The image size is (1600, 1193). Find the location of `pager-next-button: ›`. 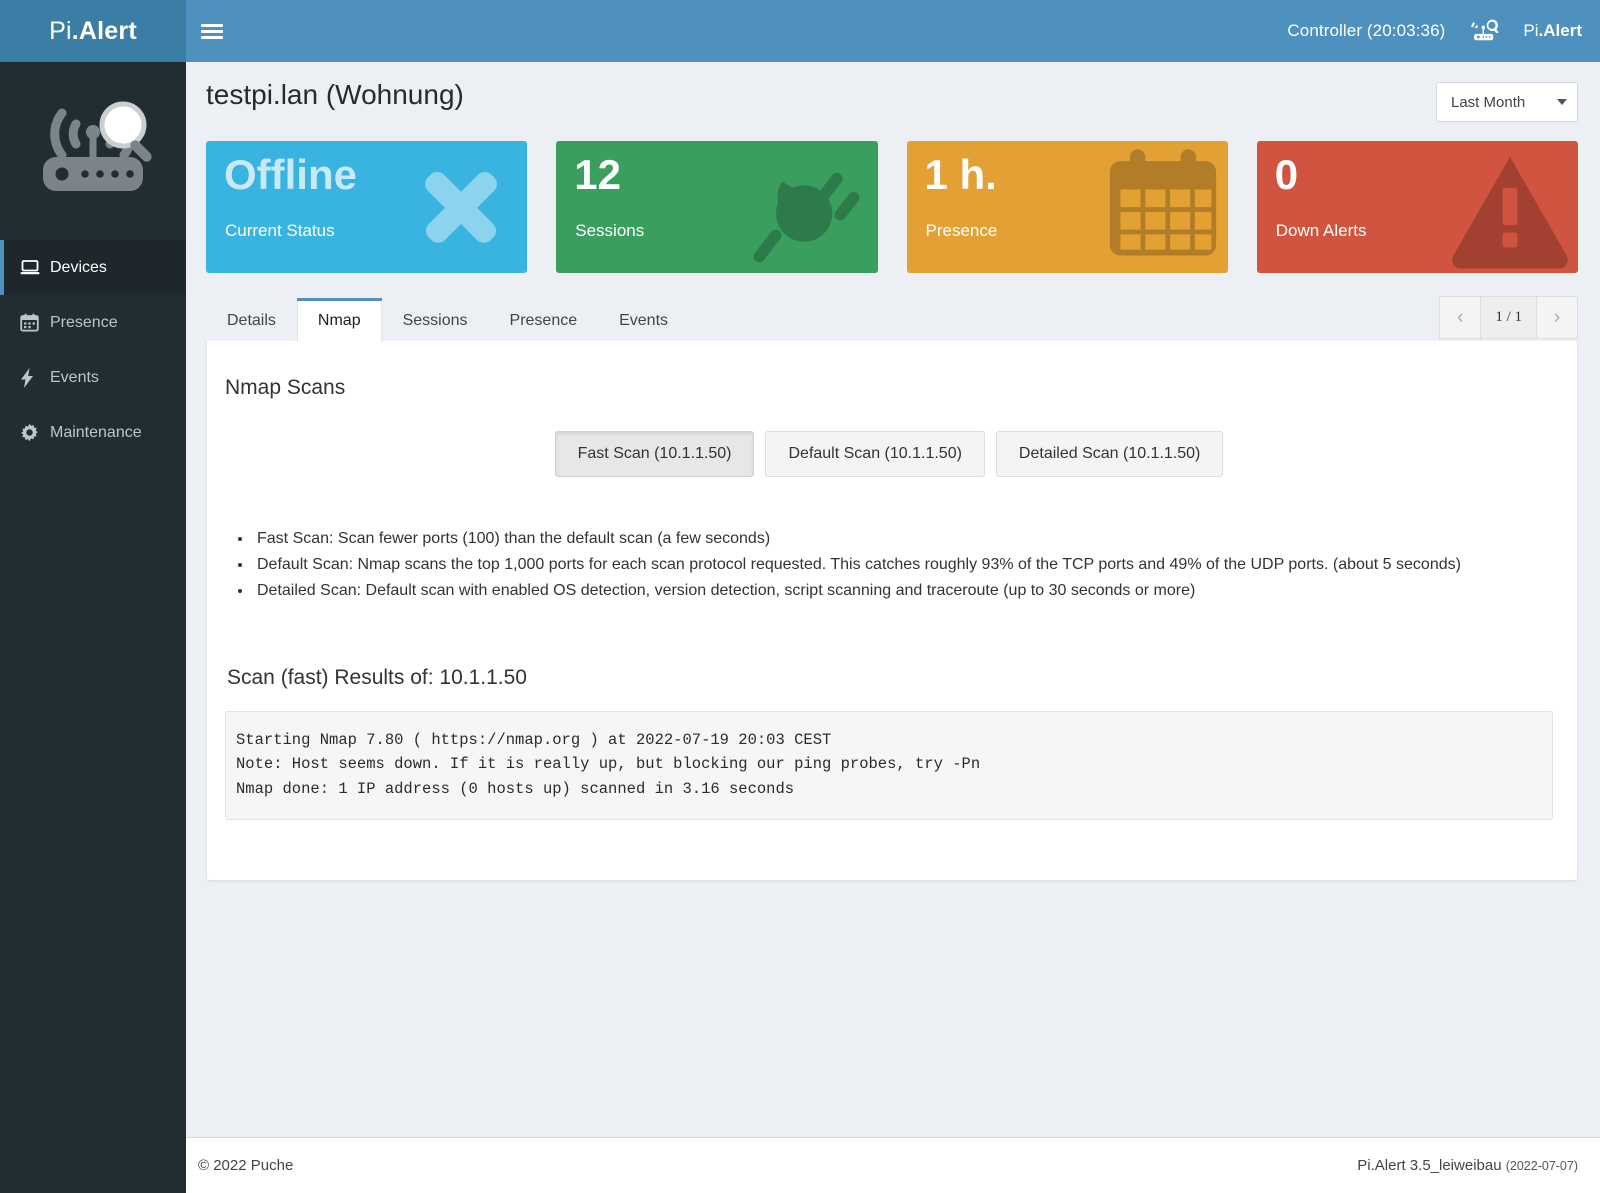

pager-next-button: › is located at coordinates (1557, 317).